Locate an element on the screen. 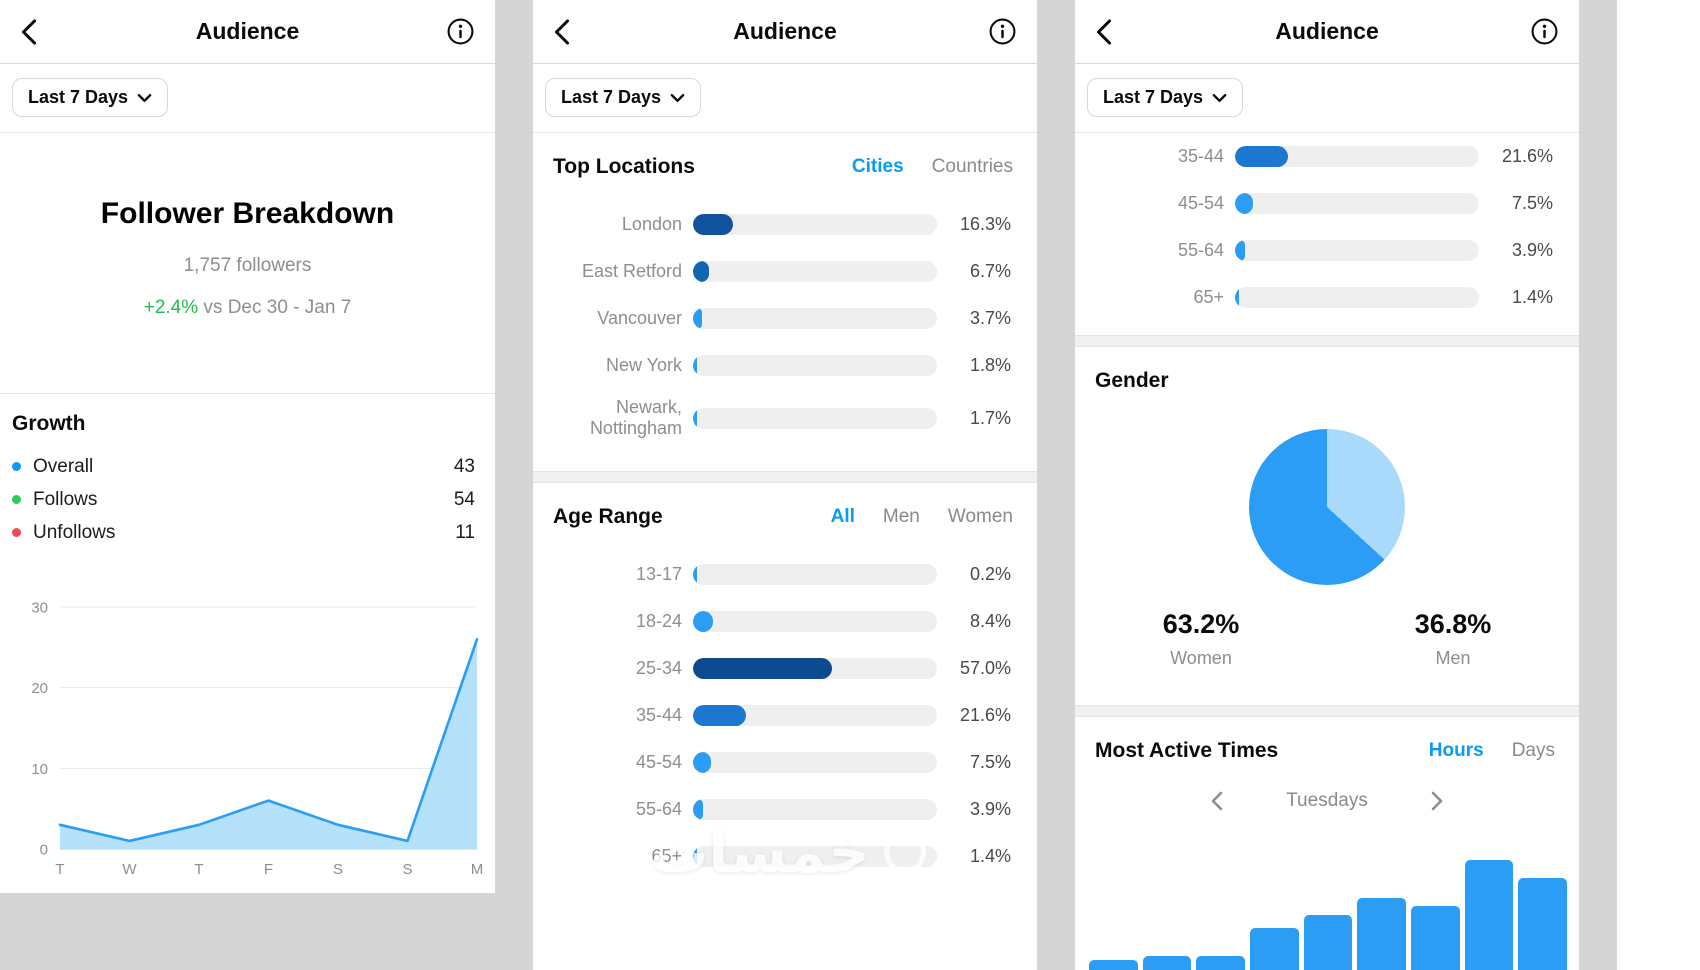  stat-row: Vancouver 3.7% is located at coordinates (785, 318).